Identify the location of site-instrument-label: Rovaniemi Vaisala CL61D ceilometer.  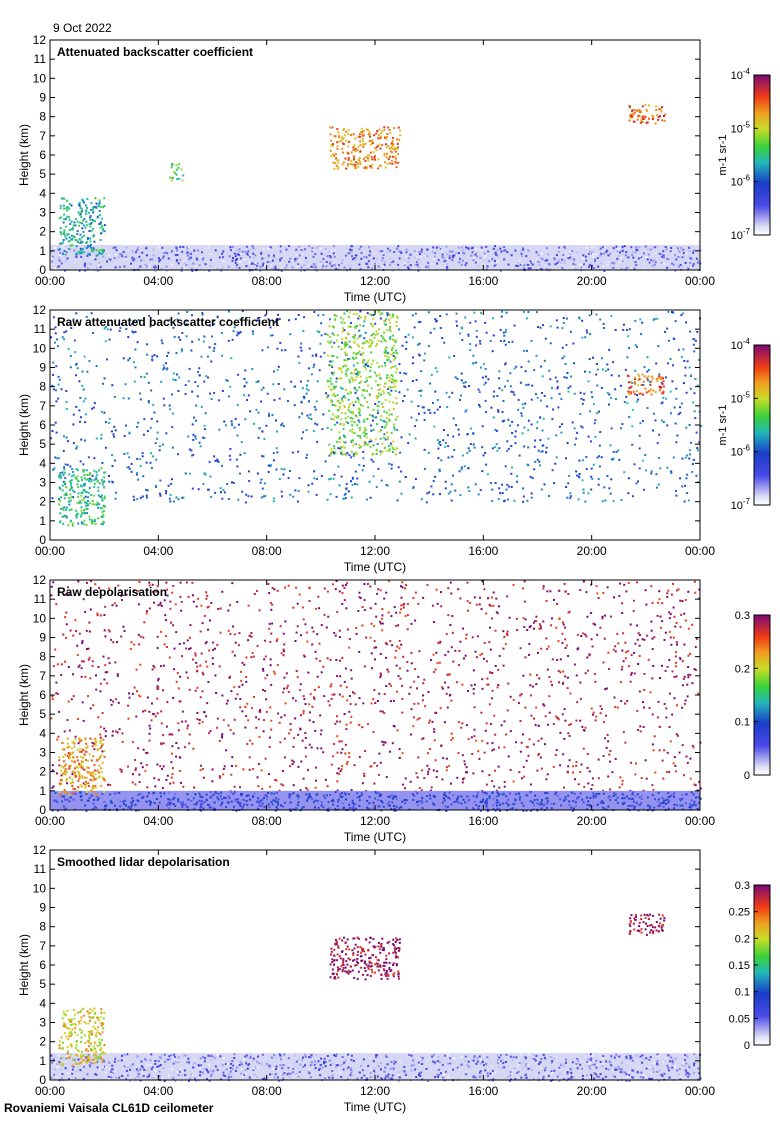
(108, 1108).